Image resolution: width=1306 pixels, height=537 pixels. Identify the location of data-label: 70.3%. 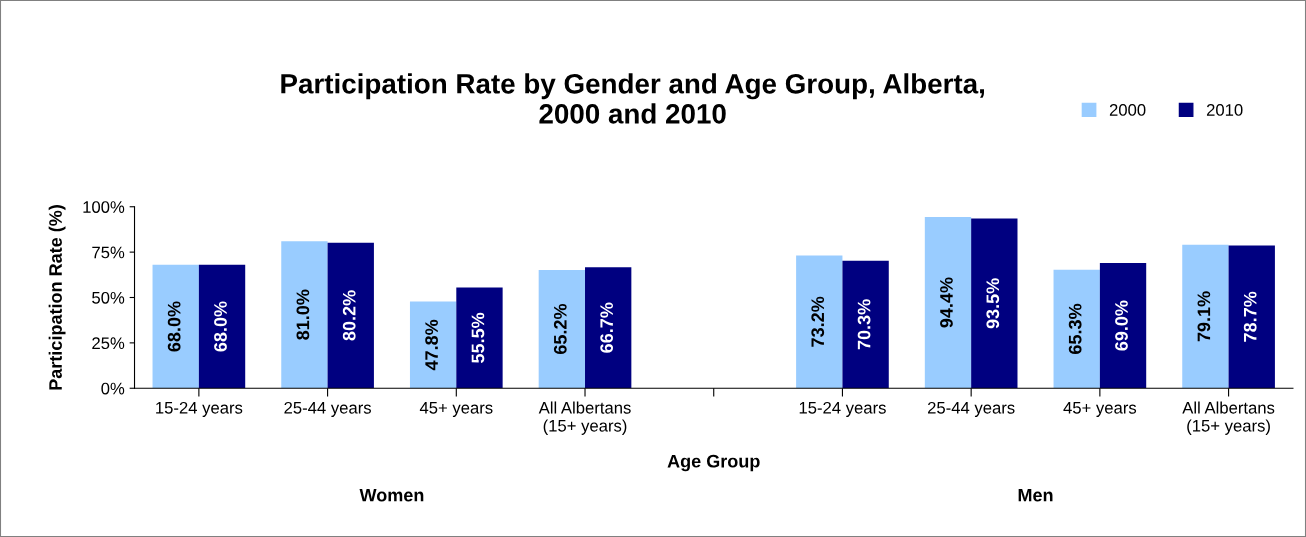
(864, 324).